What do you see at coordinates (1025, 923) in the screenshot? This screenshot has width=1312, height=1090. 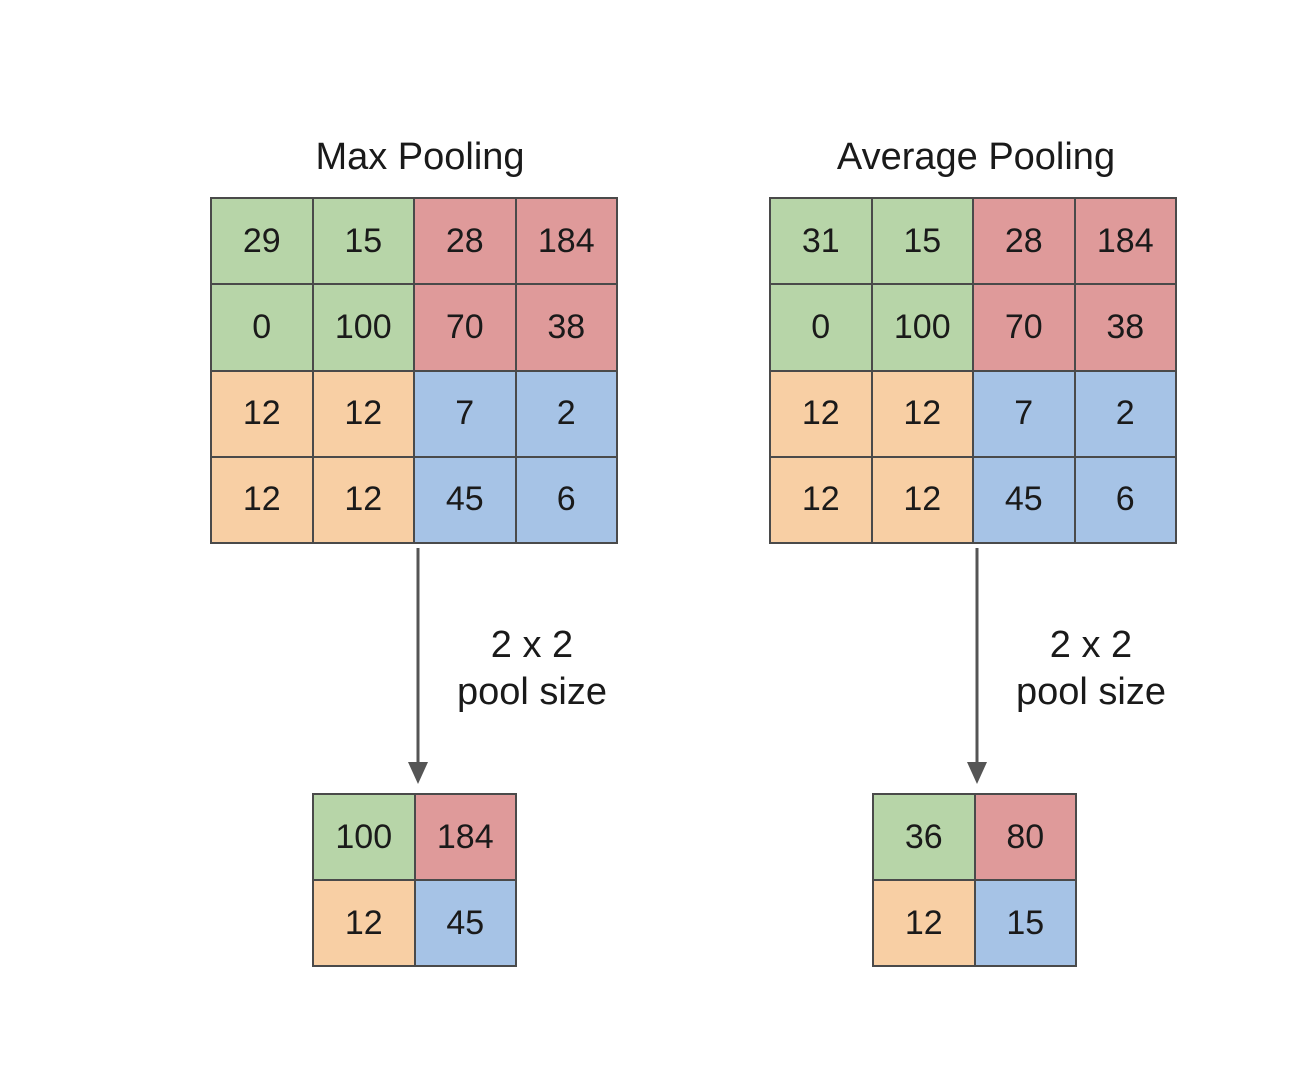 I see `output-cell: 15` at bounding box center [1025, 923].